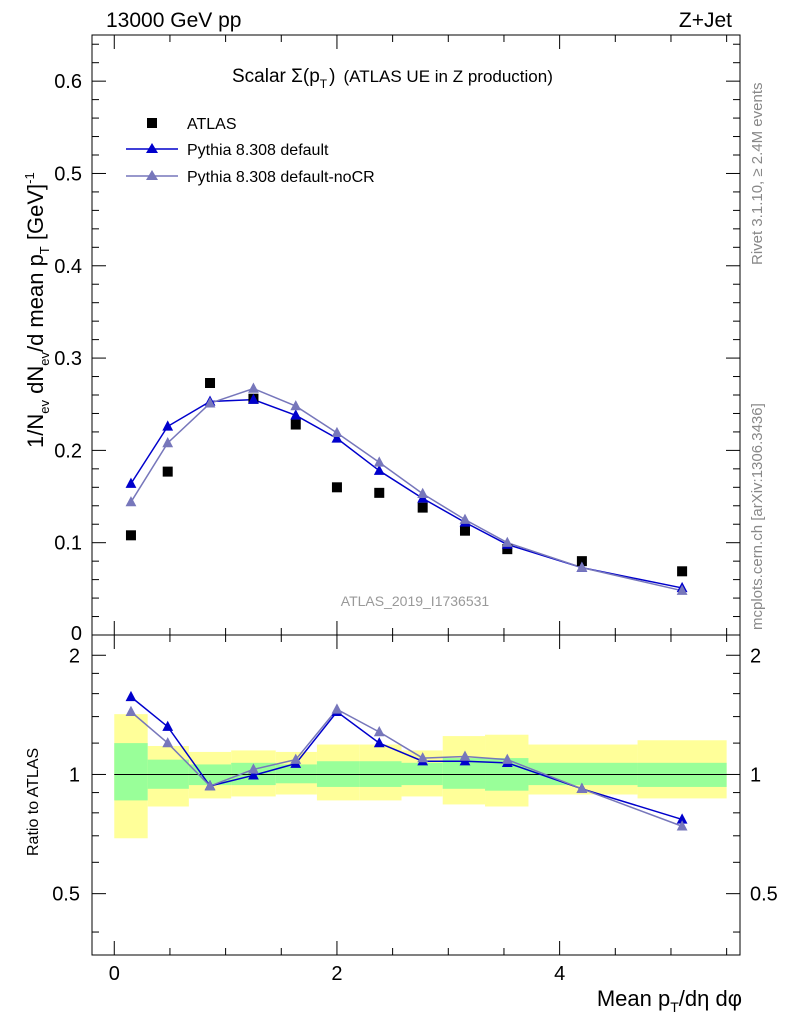 The width and height of the screenshot is (786, 1029). Describe the element at coordinates (757, 174) in the screenshot. I see `rivet-version-label: Rivet 3.1.10, ≥ 2.4M events` at that location.